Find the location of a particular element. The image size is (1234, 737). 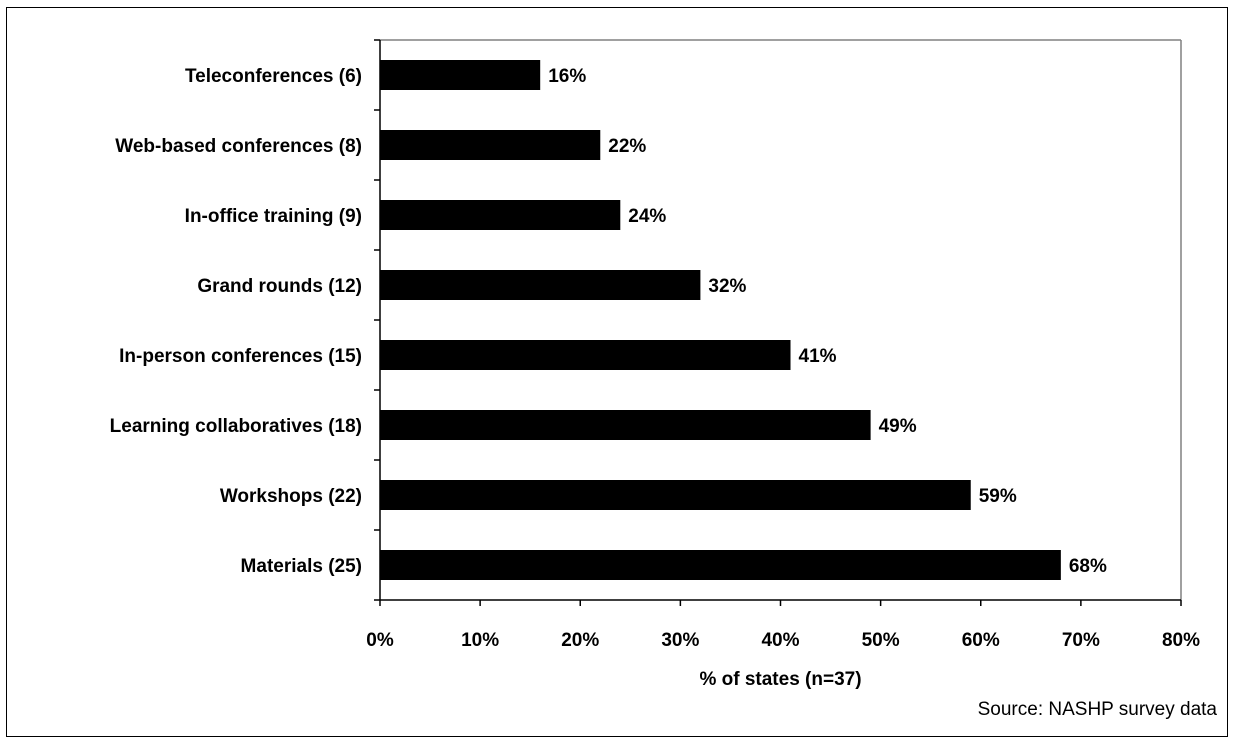

category-label: In-person conferences (15) is located at coordinates (240, 356).